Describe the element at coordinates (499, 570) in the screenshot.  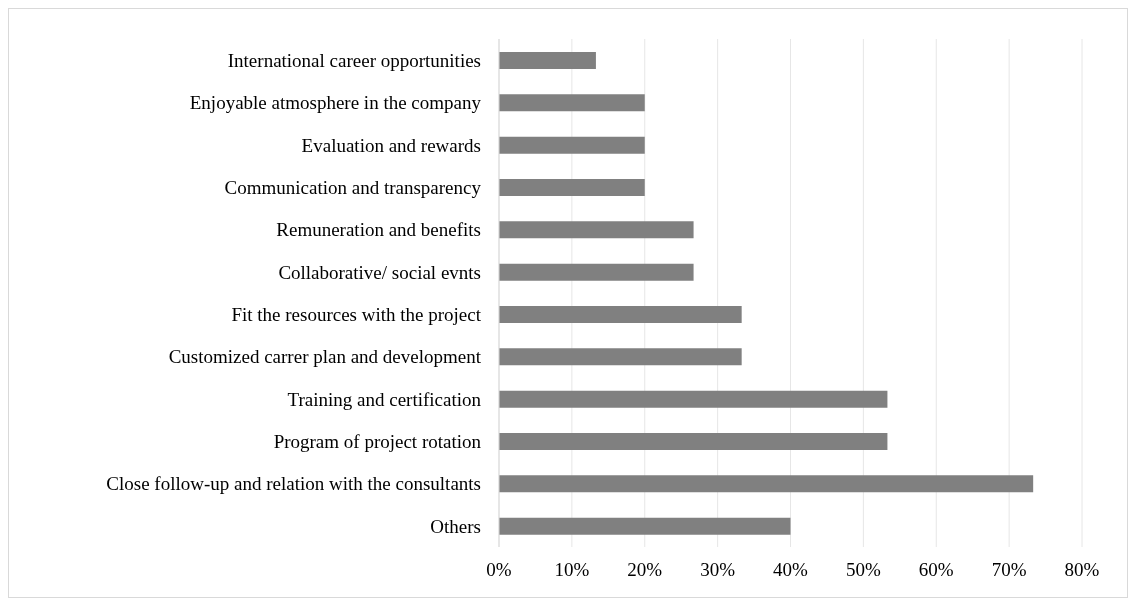
I see `x-tick-label: 0%` at that location.